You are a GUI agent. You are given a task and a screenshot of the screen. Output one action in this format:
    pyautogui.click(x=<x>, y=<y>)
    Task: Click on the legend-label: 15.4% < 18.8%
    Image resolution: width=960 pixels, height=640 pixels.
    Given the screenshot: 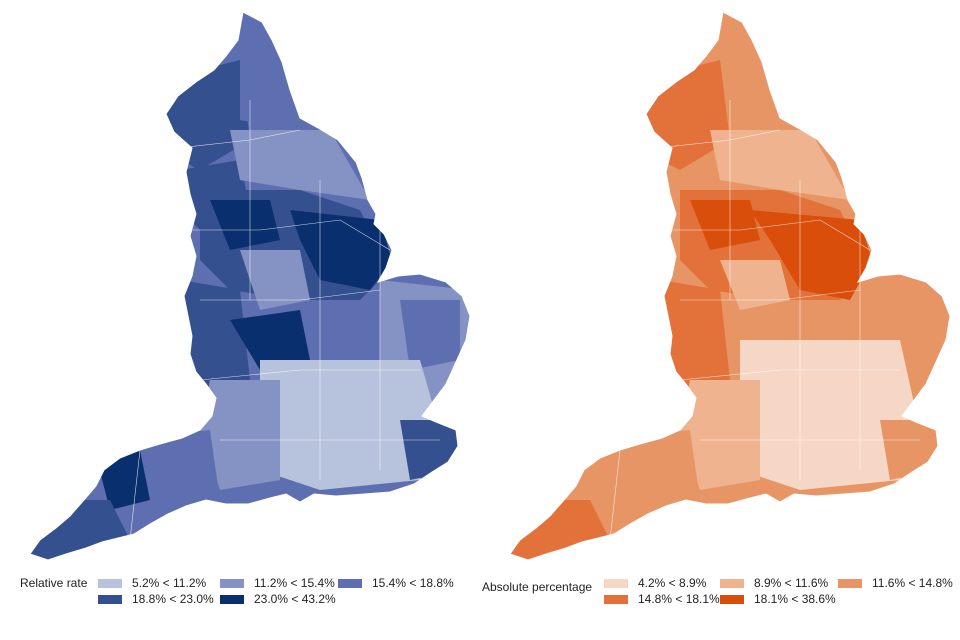 What is the action you would take?
    pyautogui.click(x=413, y=583)
    